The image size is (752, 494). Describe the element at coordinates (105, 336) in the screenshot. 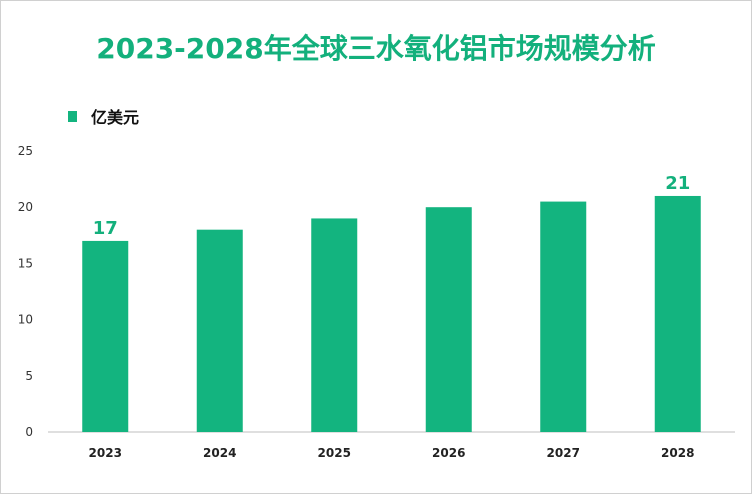

I see `bar-2023` at that location.